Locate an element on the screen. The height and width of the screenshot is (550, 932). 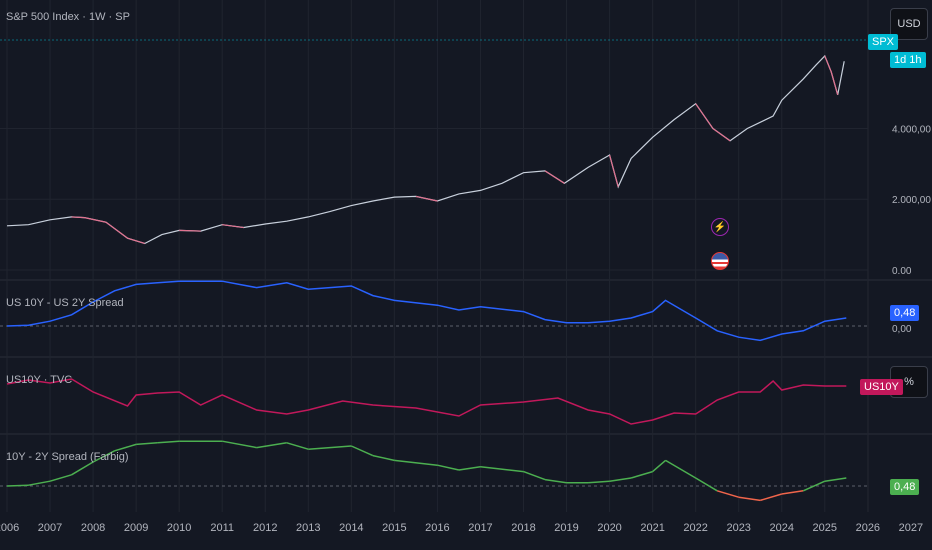
x-tick-label: 2020 is located at coordinates (609, 528).